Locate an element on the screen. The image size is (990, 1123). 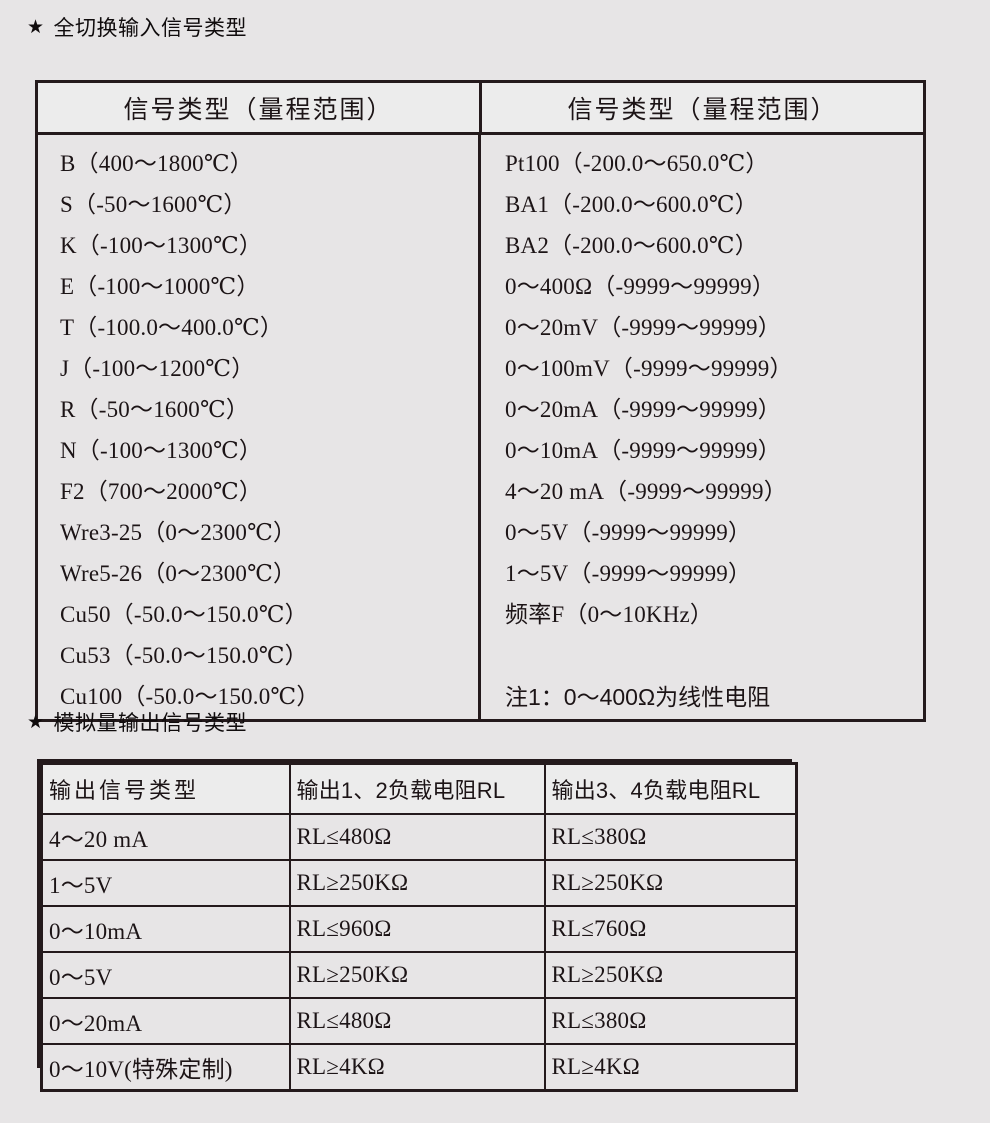
signal-type-row: 频率F（0～10KHz） is located at coordinates (609, 614).